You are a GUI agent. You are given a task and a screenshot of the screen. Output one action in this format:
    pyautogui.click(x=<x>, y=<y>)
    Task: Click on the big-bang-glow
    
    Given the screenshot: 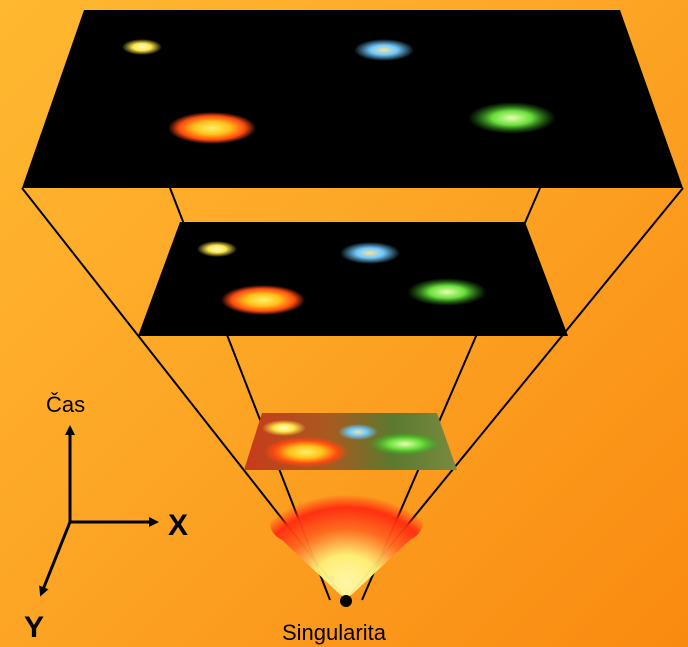 What is the action you would take?
    pyautogui.click(x=346, y=537)
    